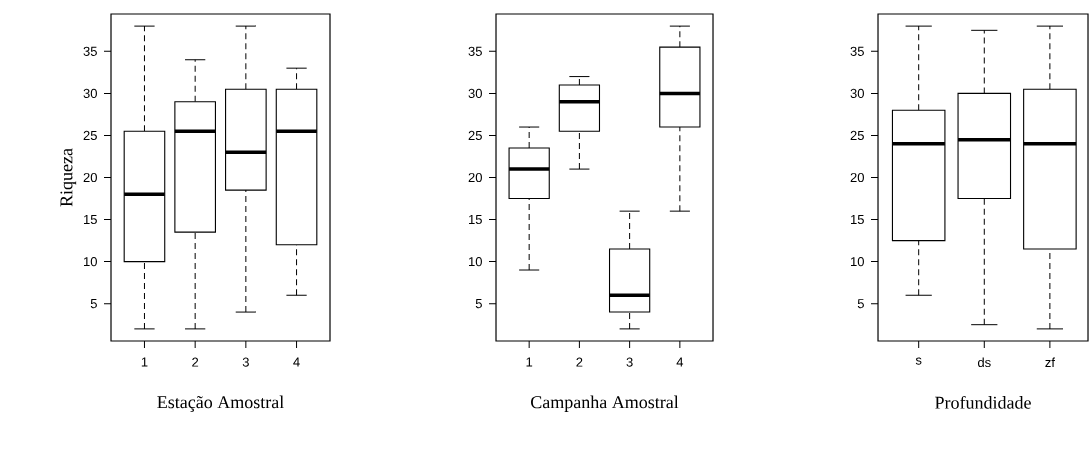  What do you see at coordinates (605, 403) in the screenshot?
I see `x-axis-title: Campanha Amostral` at bounding box center [605, 403].